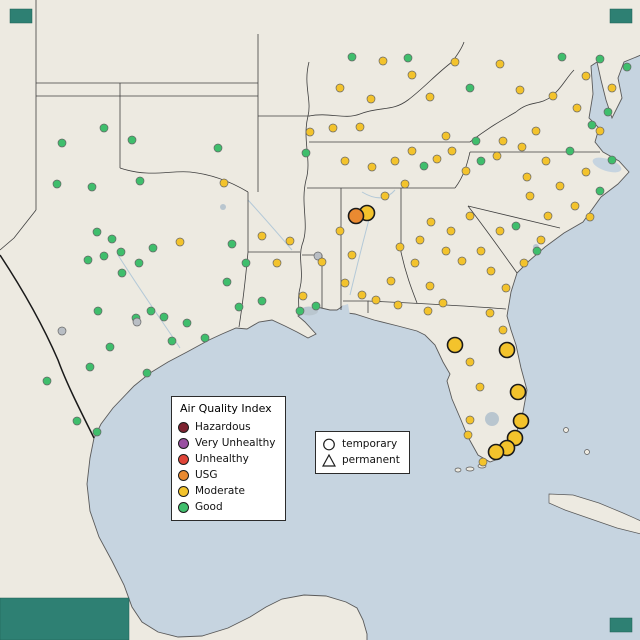  What do you see at coordinates (356, 216) in the screenshot?
I see `aqi-station-marker-usg` at bounding box center [356, 216].